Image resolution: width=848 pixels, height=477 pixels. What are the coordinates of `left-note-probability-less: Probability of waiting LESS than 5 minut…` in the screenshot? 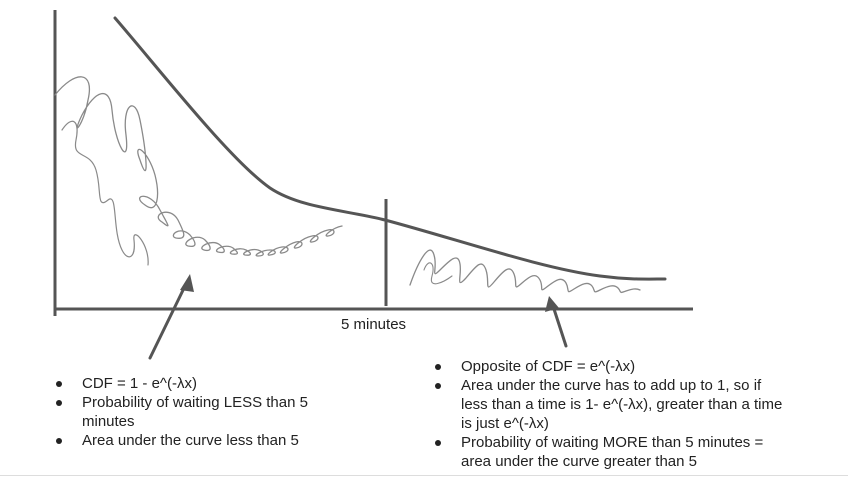 It's located at (202, 412).